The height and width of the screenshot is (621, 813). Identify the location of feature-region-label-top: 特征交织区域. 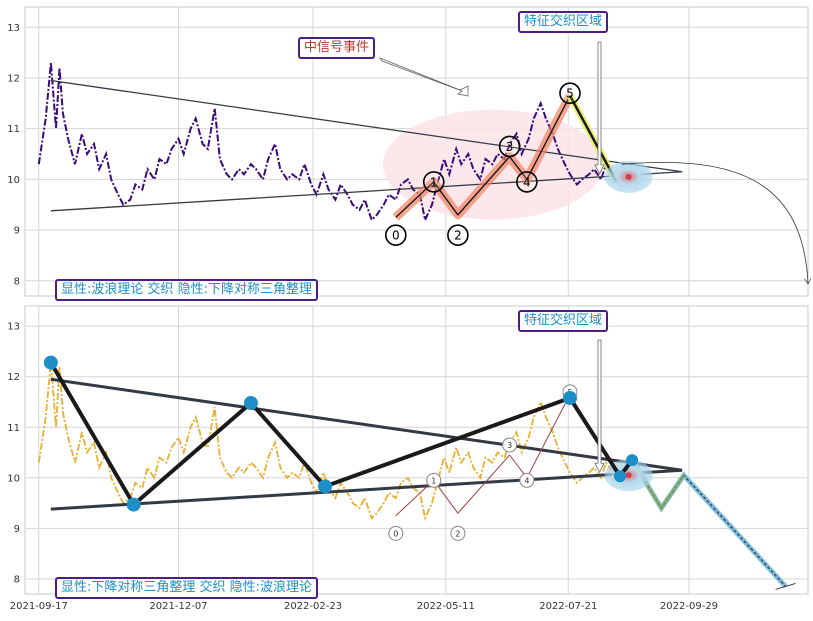
(563, 22).